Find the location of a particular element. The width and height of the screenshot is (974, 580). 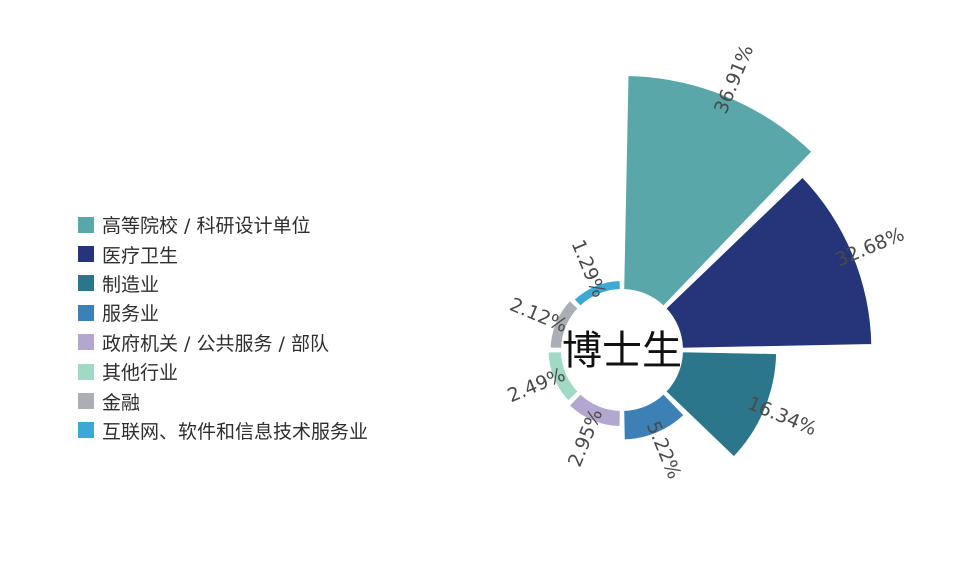

legend-label: 制造业 is located at coordinates (131, 284).